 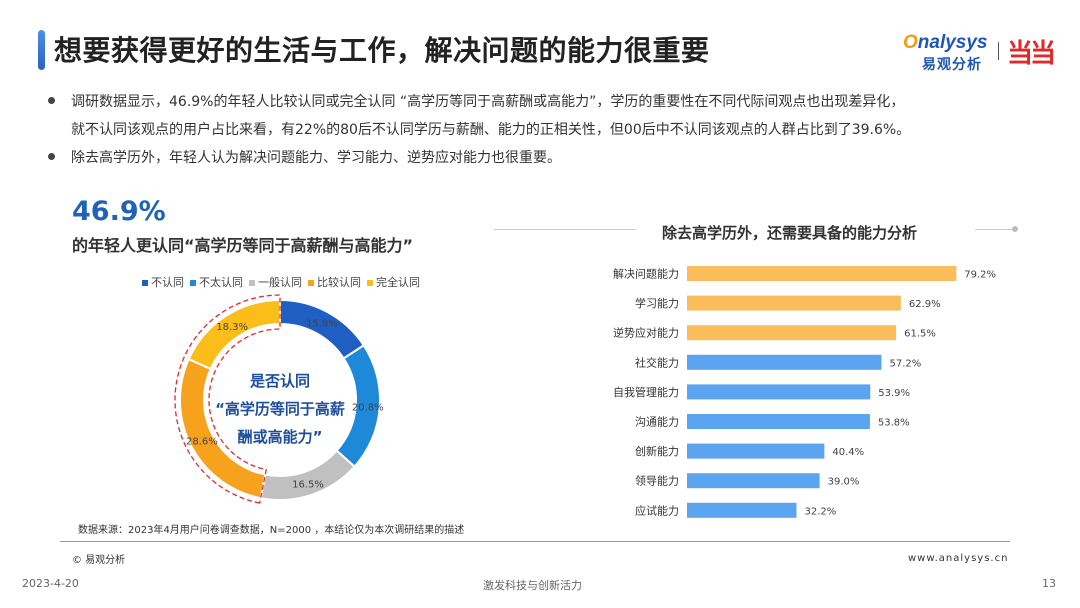 What do you see at coordinates (243, 245) in the screenshot?
I see `left-subtitle: 的年轻人更认同“高学历等同于高薪酬与高能力”` at bounding box center [243, 245].